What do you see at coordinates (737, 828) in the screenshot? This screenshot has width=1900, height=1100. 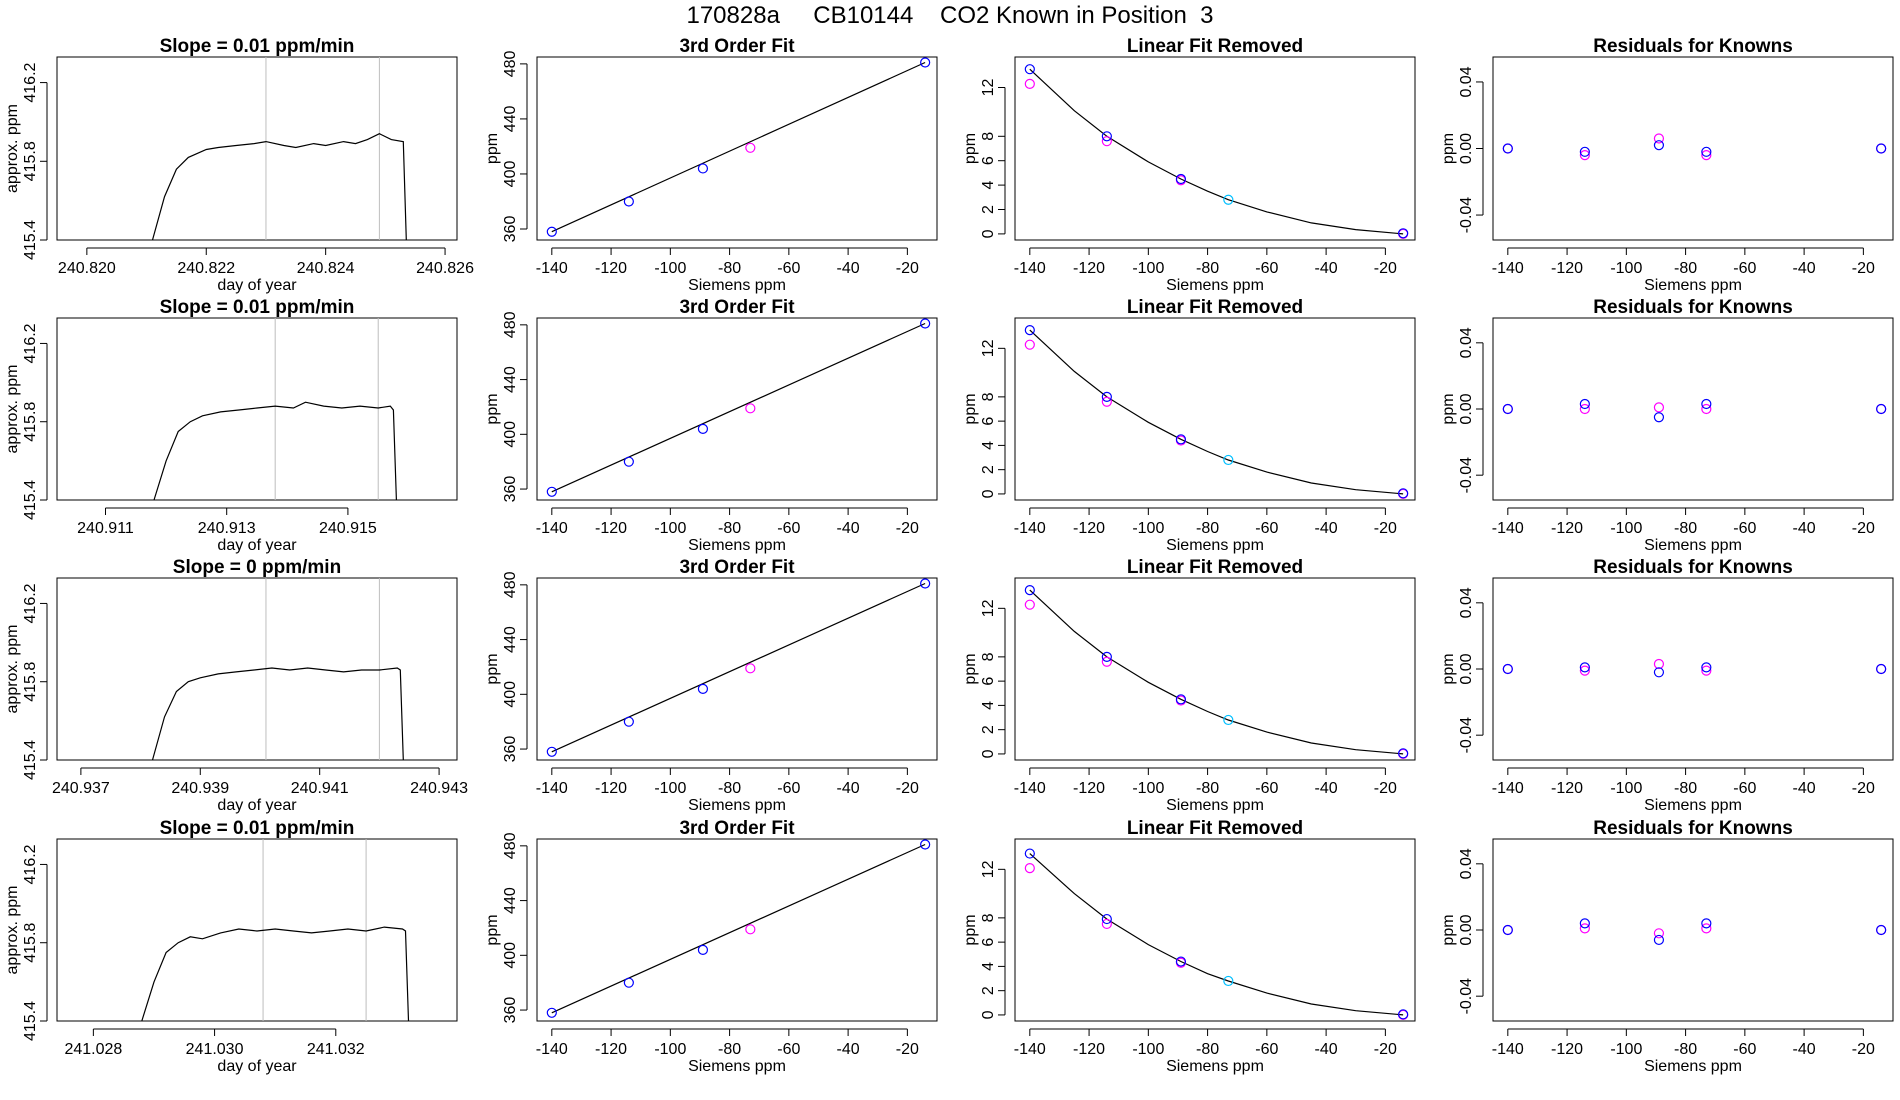 I see `panel-title: 3rd Order Fit` at bounding box center [737, 828].